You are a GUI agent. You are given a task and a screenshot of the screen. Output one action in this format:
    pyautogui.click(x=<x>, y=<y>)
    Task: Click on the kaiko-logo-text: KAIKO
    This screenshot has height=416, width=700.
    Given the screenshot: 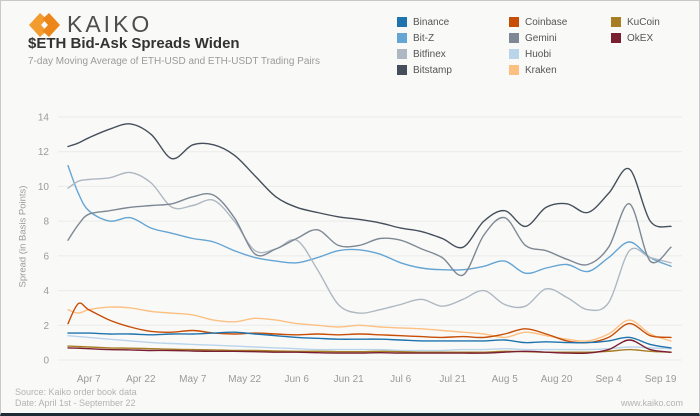 What is the action you would take?
    pyautogui.click(x=110, y=24)
    